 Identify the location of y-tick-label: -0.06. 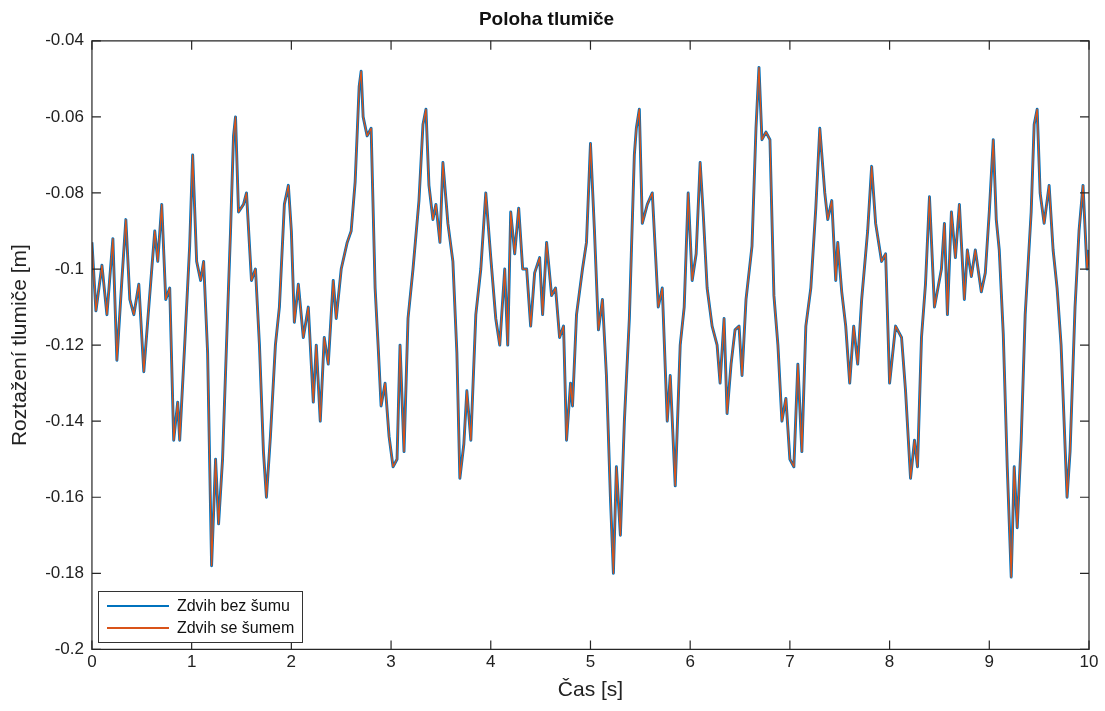
(64, 116).